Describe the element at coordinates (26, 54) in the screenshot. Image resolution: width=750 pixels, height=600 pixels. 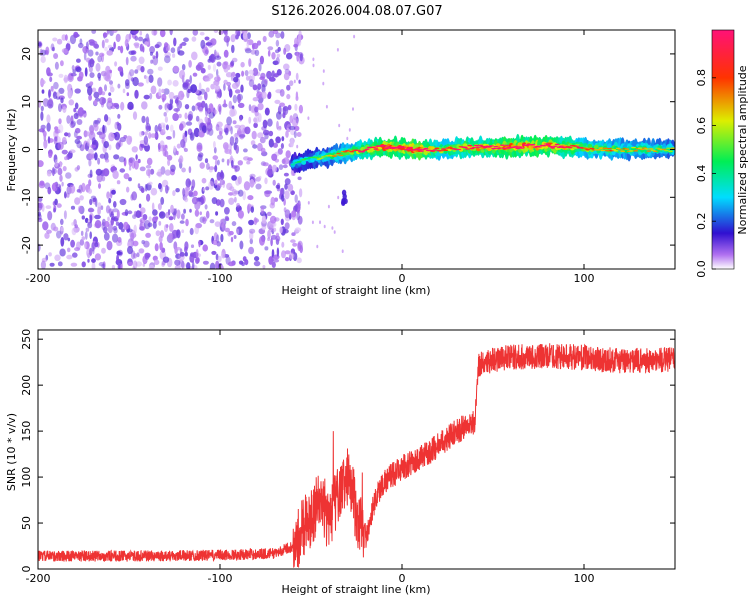
I see `spectrogram-y-tick-label: 20` at that location.